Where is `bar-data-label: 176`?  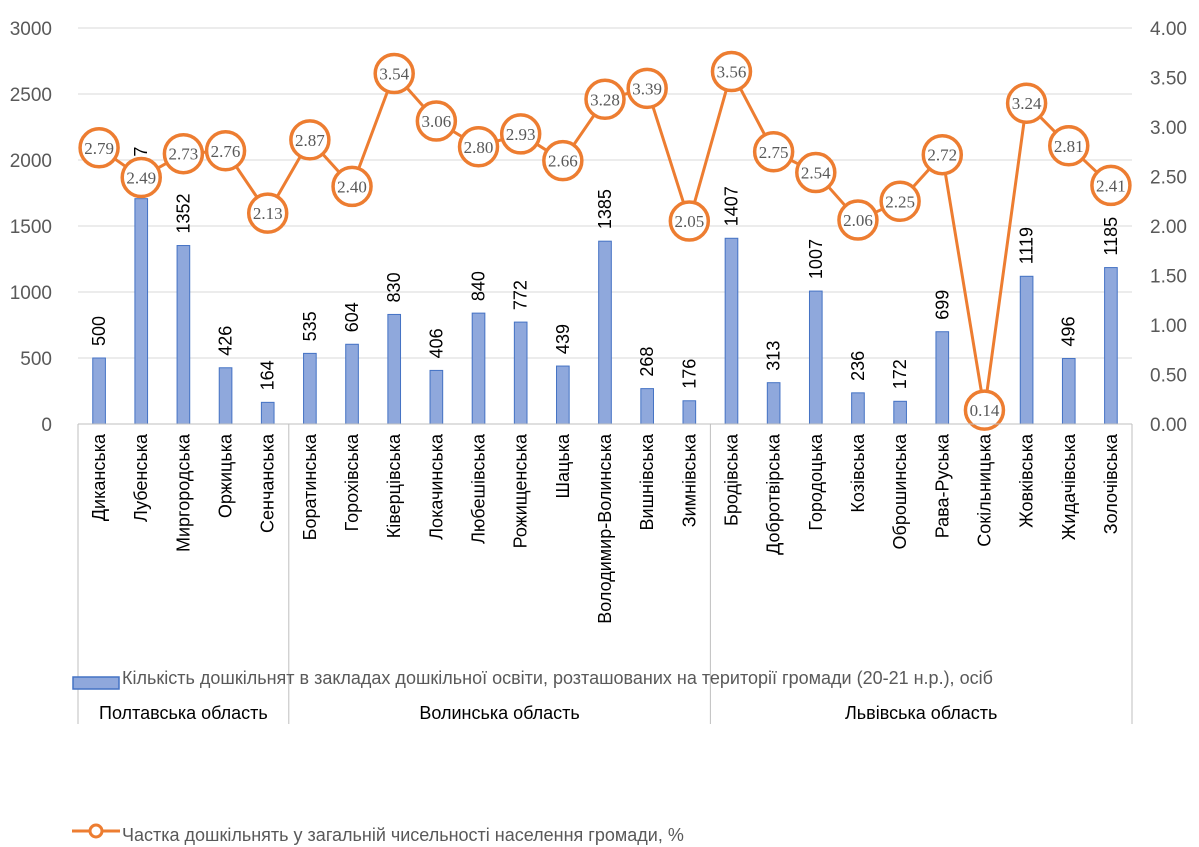 bar-data-label: 176 is located at coordinates (689, 374).